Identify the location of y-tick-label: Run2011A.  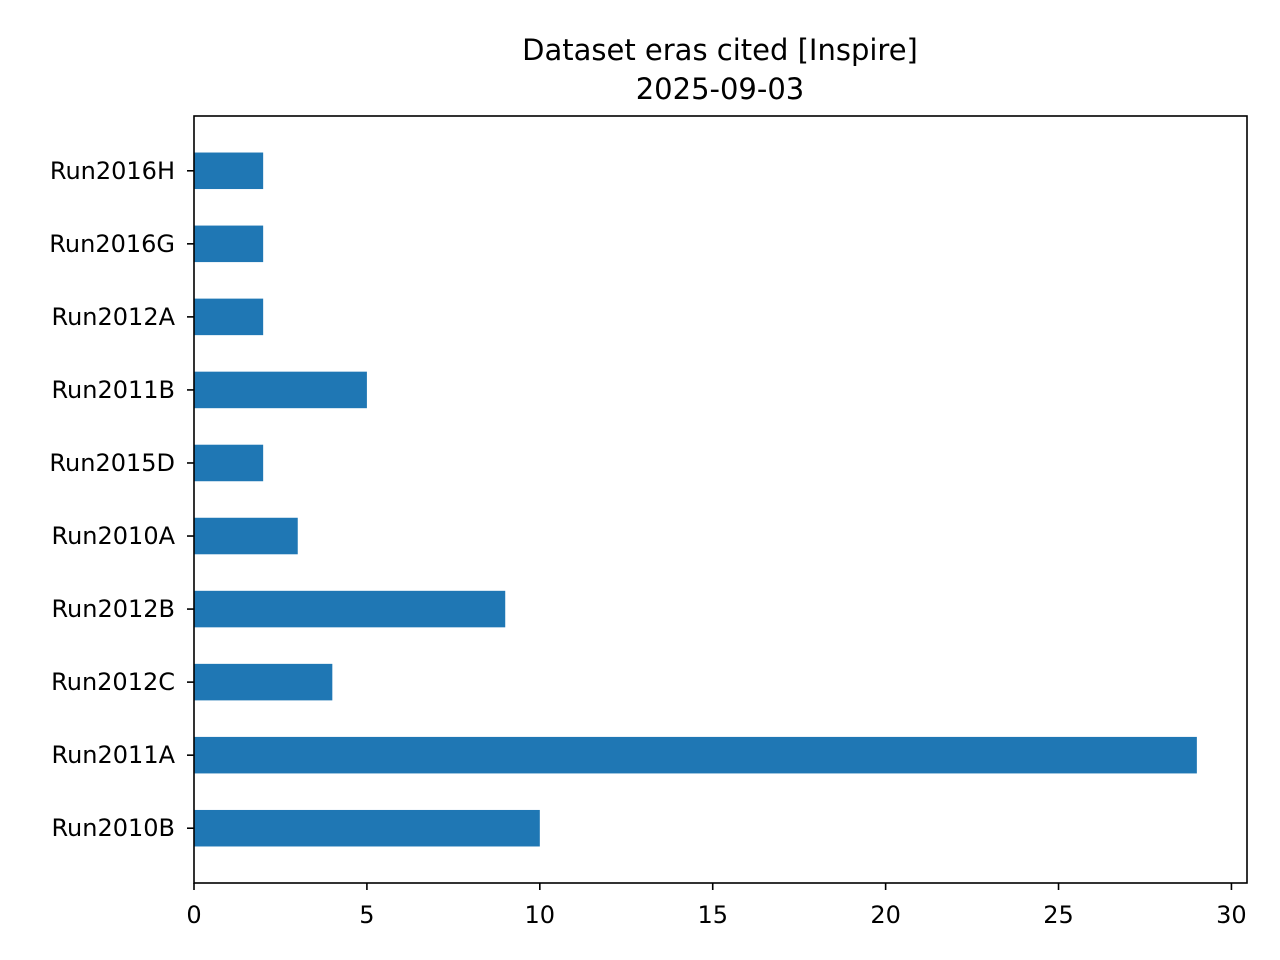
(113, 755).